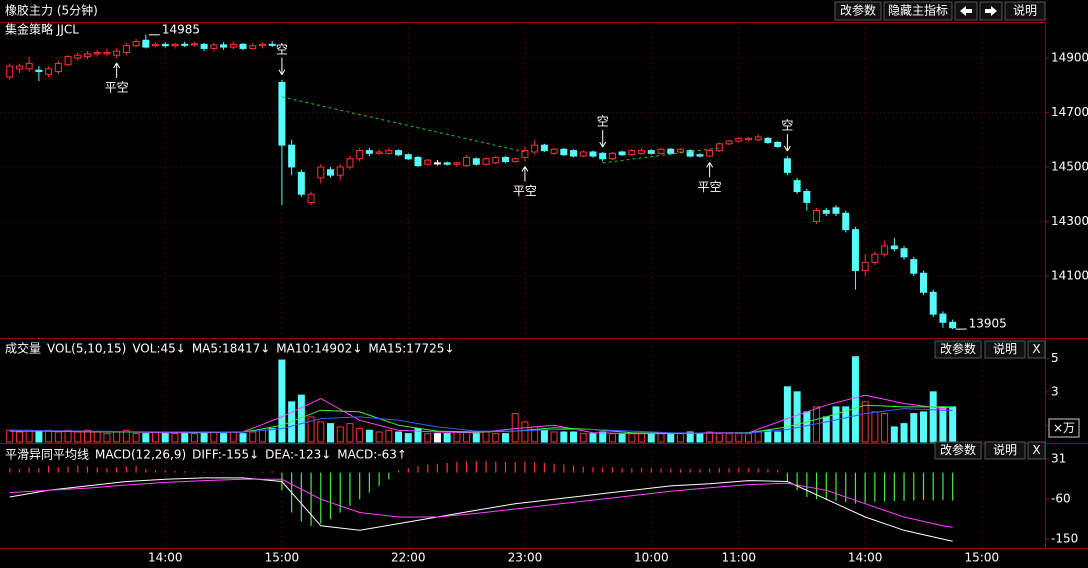  Describe the element at coordinates (991, 11) in the screenshot. I see `next-button` at that location.